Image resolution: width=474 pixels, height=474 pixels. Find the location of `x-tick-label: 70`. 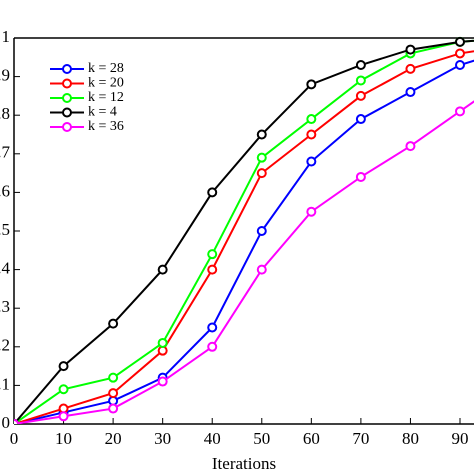

x-tick-label: 70 is located at coordinates (360, 438).